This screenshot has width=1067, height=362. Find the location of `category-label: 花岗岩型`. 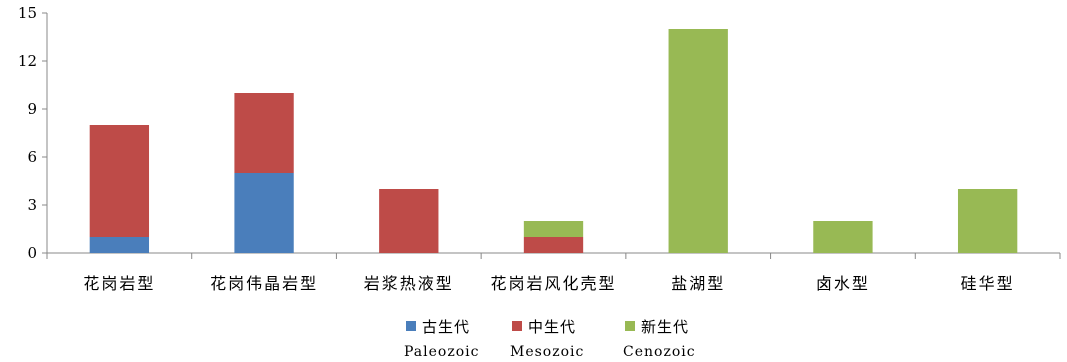

category-label: 花岗岩型 is located at coordinates (119, 283).